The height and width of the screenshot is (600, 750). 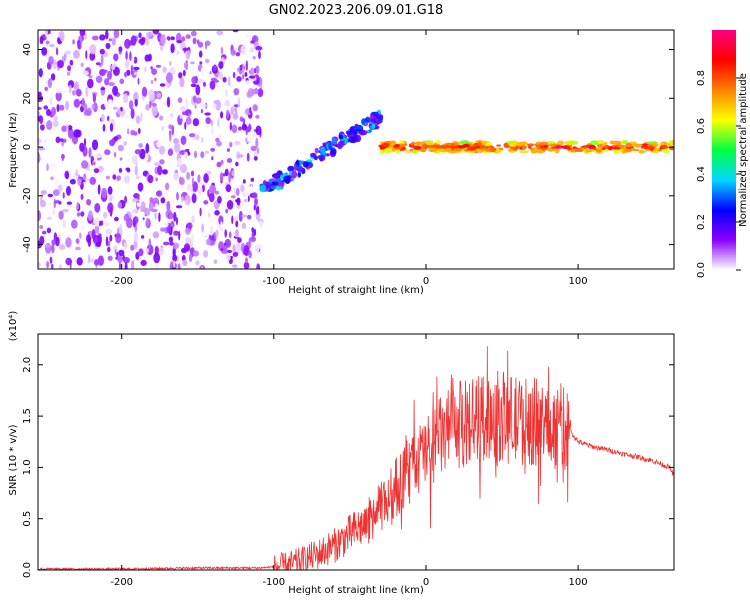 I want to click on spectrogram-x-tick-label: -100, so click(x=273, y=281).